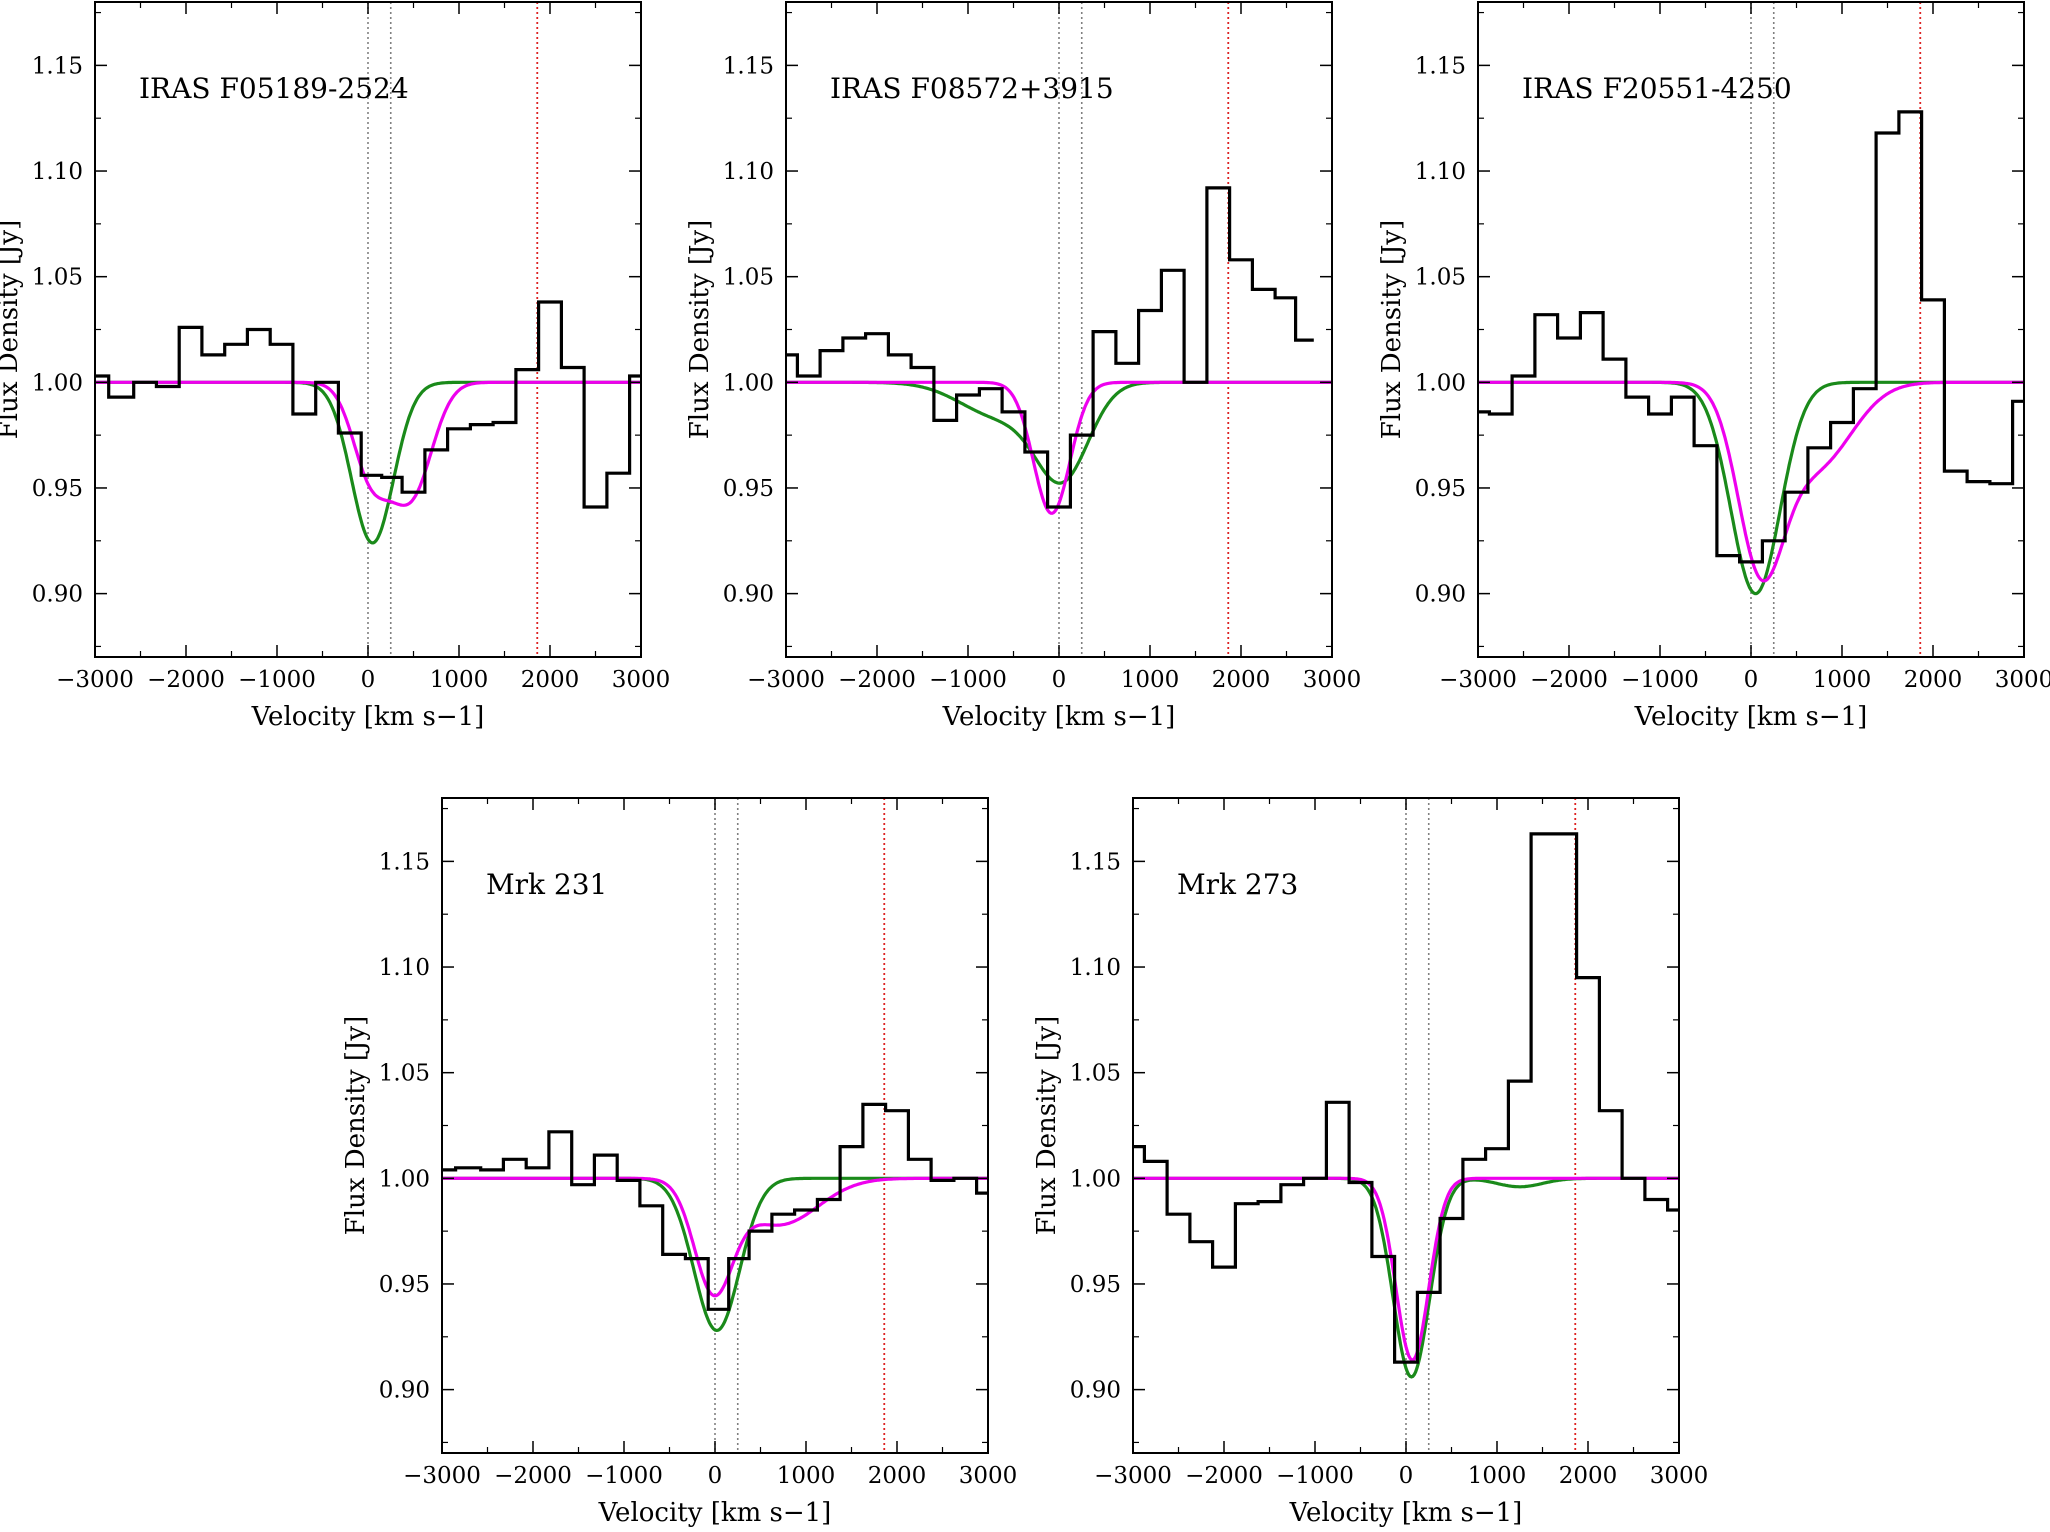  Describe the element at coordinates (972, 88) in the screenshot. I see `panel-title: IRAS F08572+3915` at that location.